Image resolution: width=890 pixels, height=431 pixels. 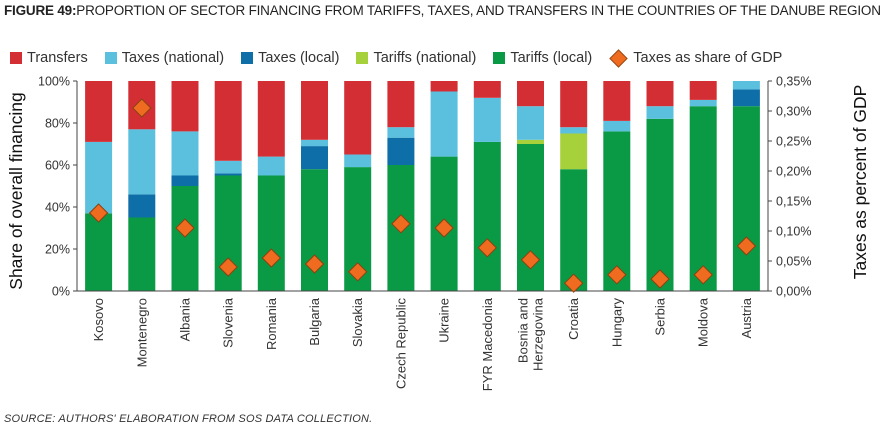 I want to click on marker-taxes-gdp-ukraine, so click(x=444, y=228).